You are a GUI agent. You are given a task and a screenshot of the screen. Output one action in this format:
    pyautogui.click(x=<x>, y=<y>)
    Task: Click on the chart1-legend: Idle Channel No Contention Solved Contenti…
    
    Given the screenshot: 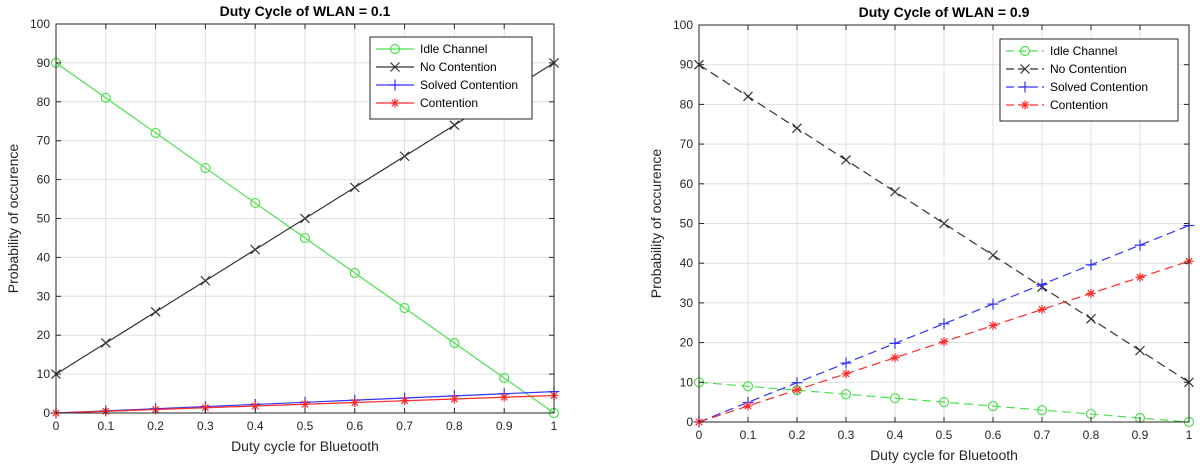 What is the action you would take?
    pyautogui.click(x=1089, y=80)
    